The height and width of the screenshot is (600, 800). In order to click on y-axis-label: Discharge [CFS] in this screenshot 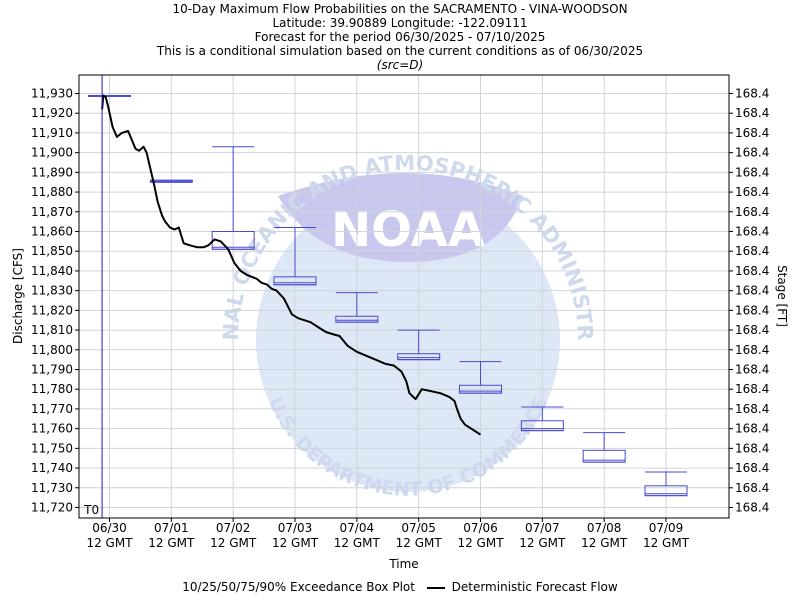, I will do `click(18, 296)`.